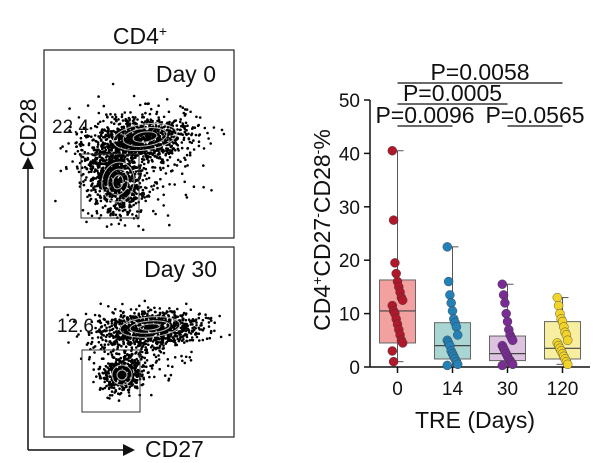 The height and width of the screenshot is (463, 610). What do you see at coordinates (139, 162) in the screenshot?
I see `contours` at bounding box center [139, 162].